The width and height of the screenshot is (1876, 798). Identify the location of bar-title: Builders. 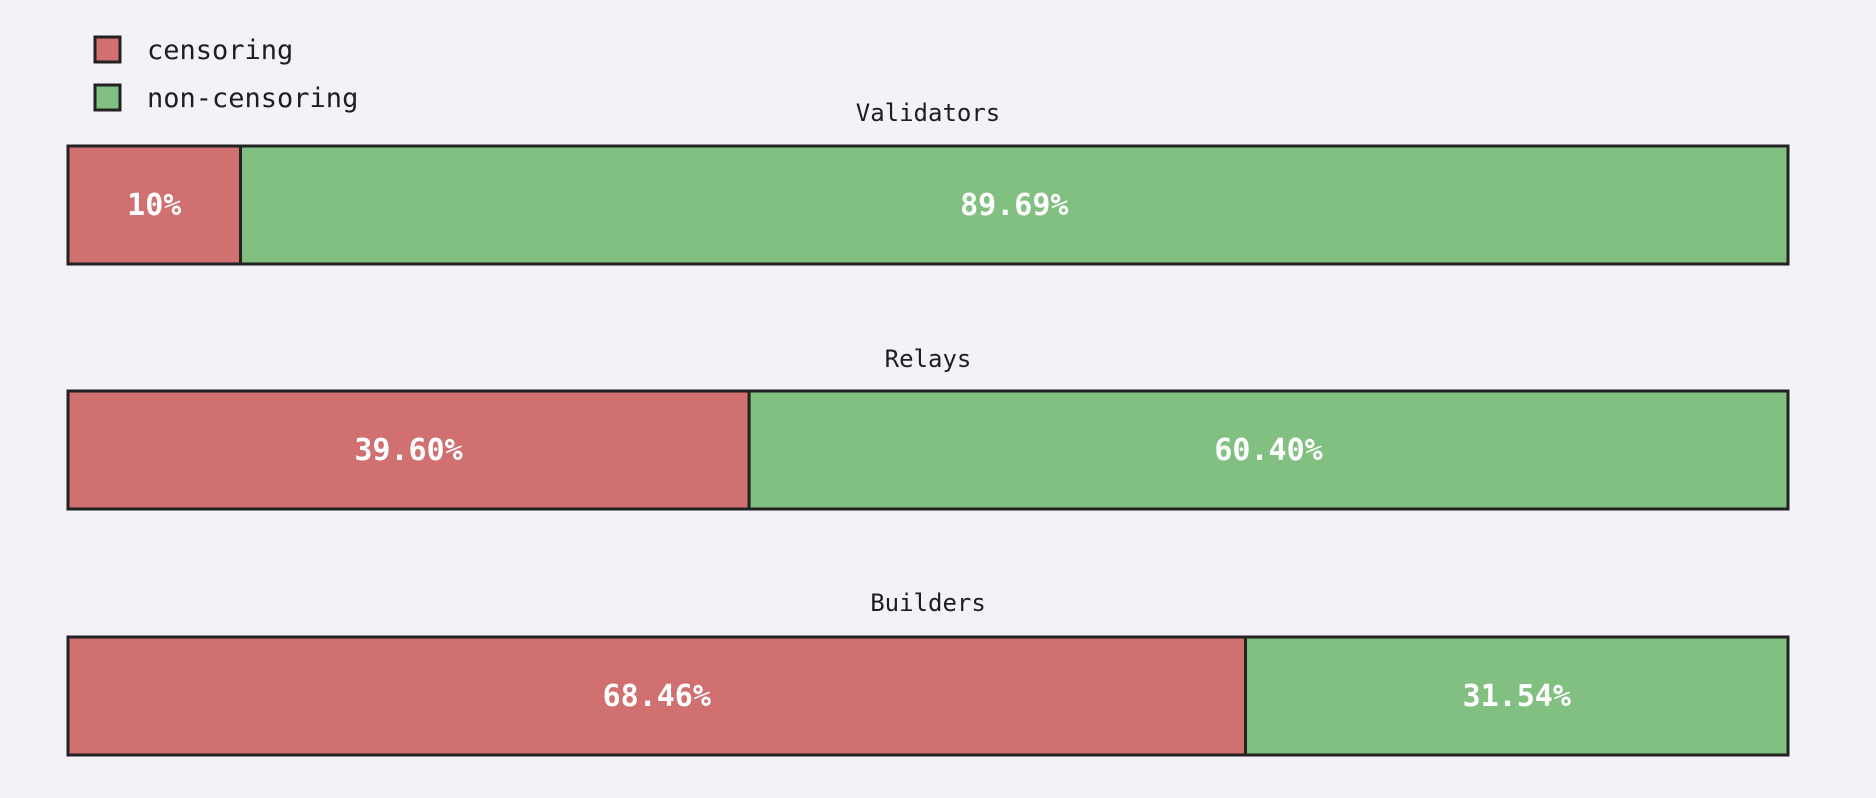
(928, 603).